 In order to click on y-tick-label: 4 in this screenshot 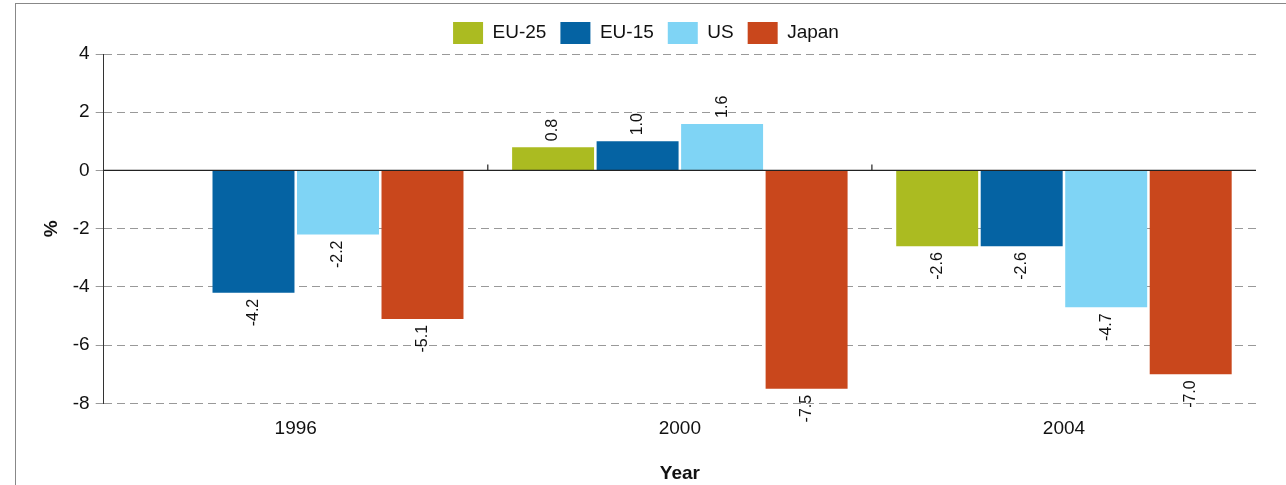, I will do `click(85, 53)`.